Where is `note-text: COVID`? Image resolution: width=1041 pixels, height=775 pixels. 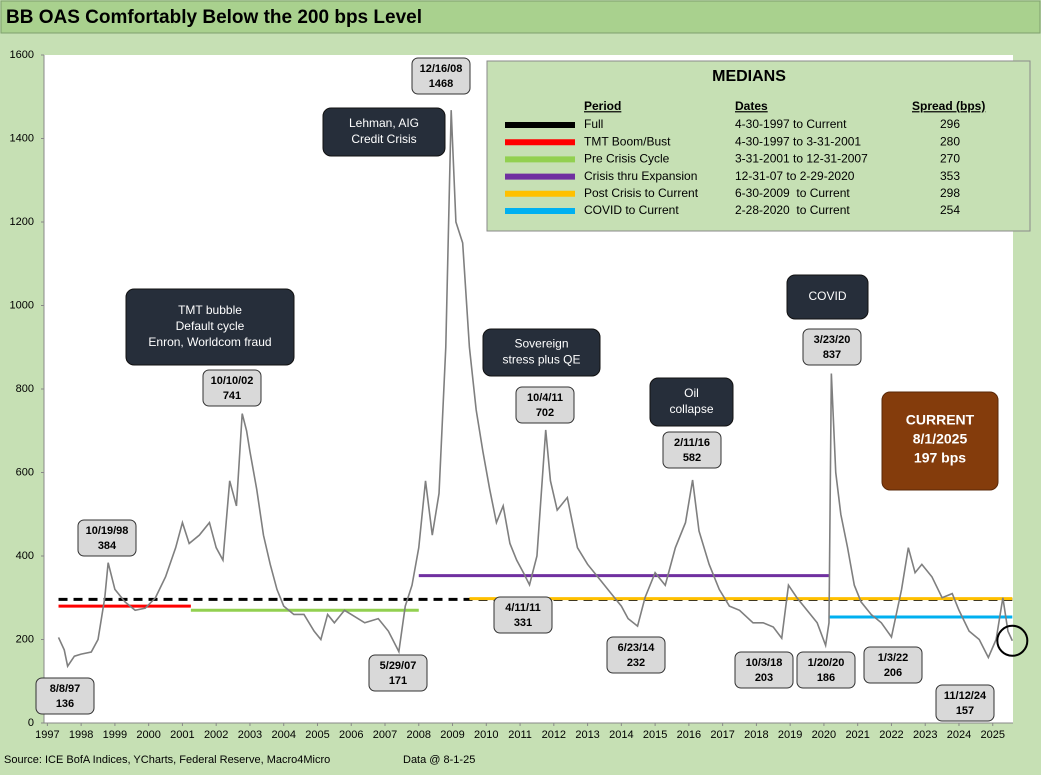
note-text: COVID is located at coordinates (827, 296).